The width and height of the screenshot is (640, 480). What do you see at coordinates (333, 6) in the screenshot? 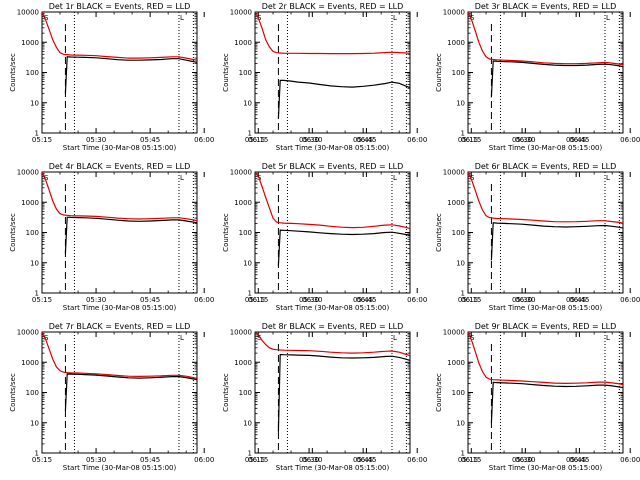
I see `chart-title: Det 2r BLACK = Events, RED = LLD` at bounding box center [333, 6].